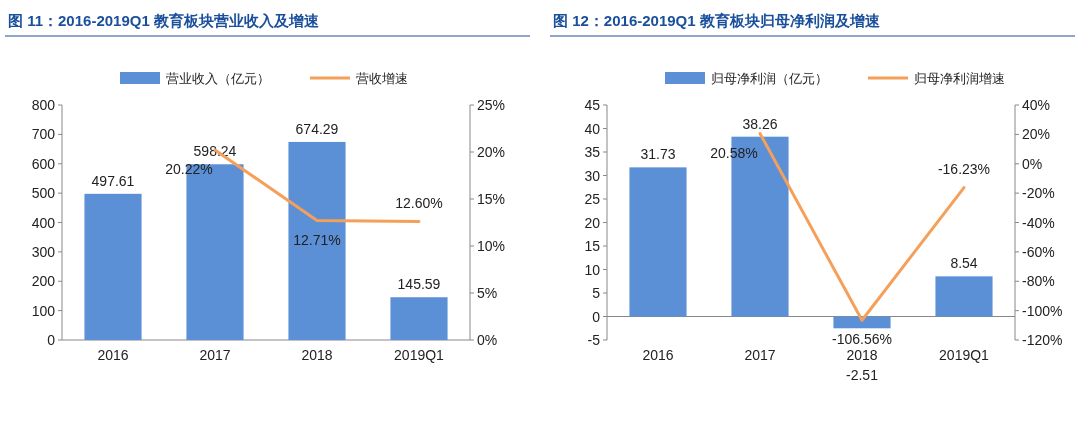 The width and height of the screenshot is (1080, 429). Describe the element at coordinates (596, 293) in the screenshot. I see `y-tick-label: 5` at that location.